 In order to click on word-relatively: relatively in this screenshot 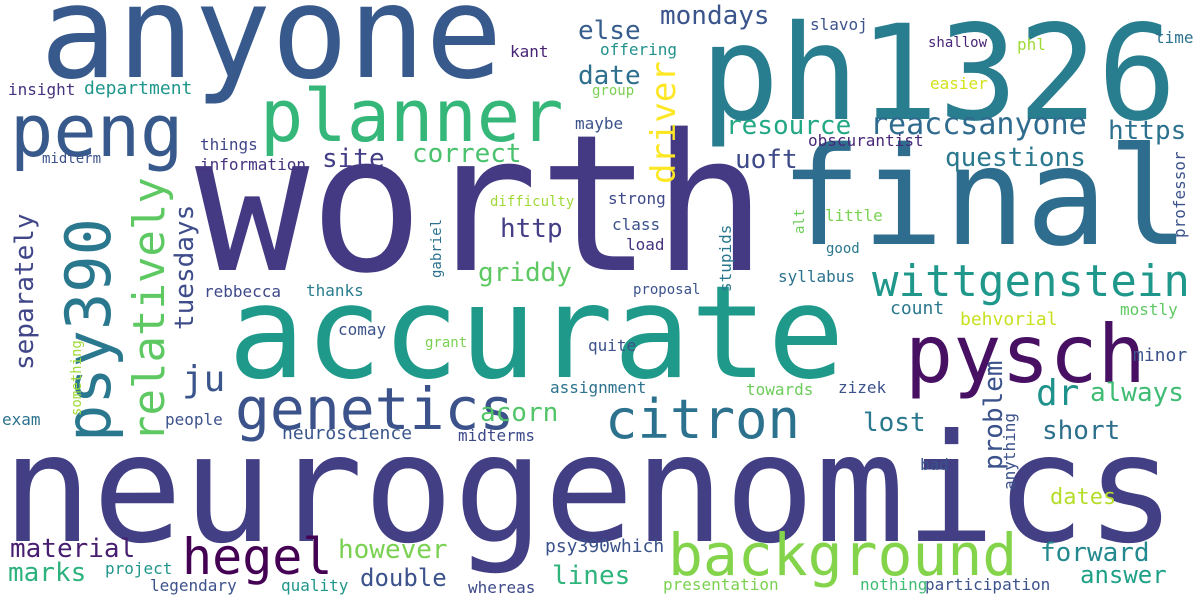, I will do `click(149, 309)`.